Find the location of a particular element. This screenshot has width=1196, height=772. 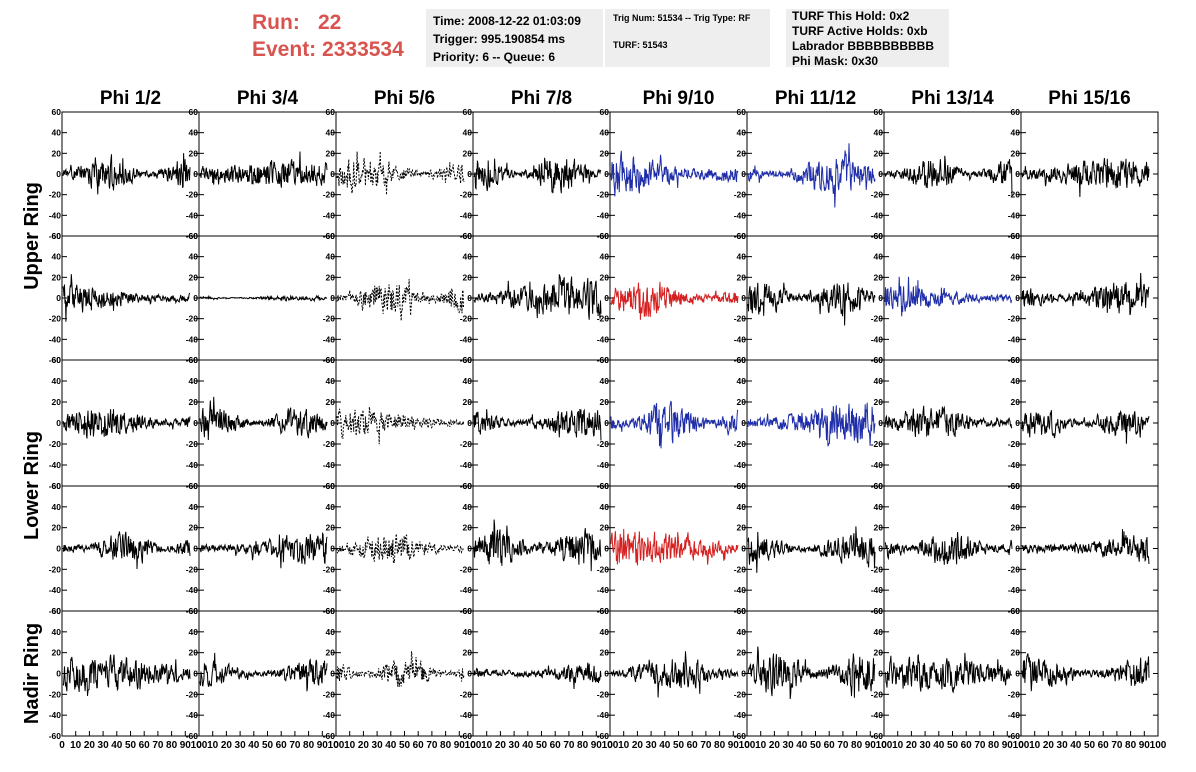

run-label: Run: is located at coordinates (276, 22).